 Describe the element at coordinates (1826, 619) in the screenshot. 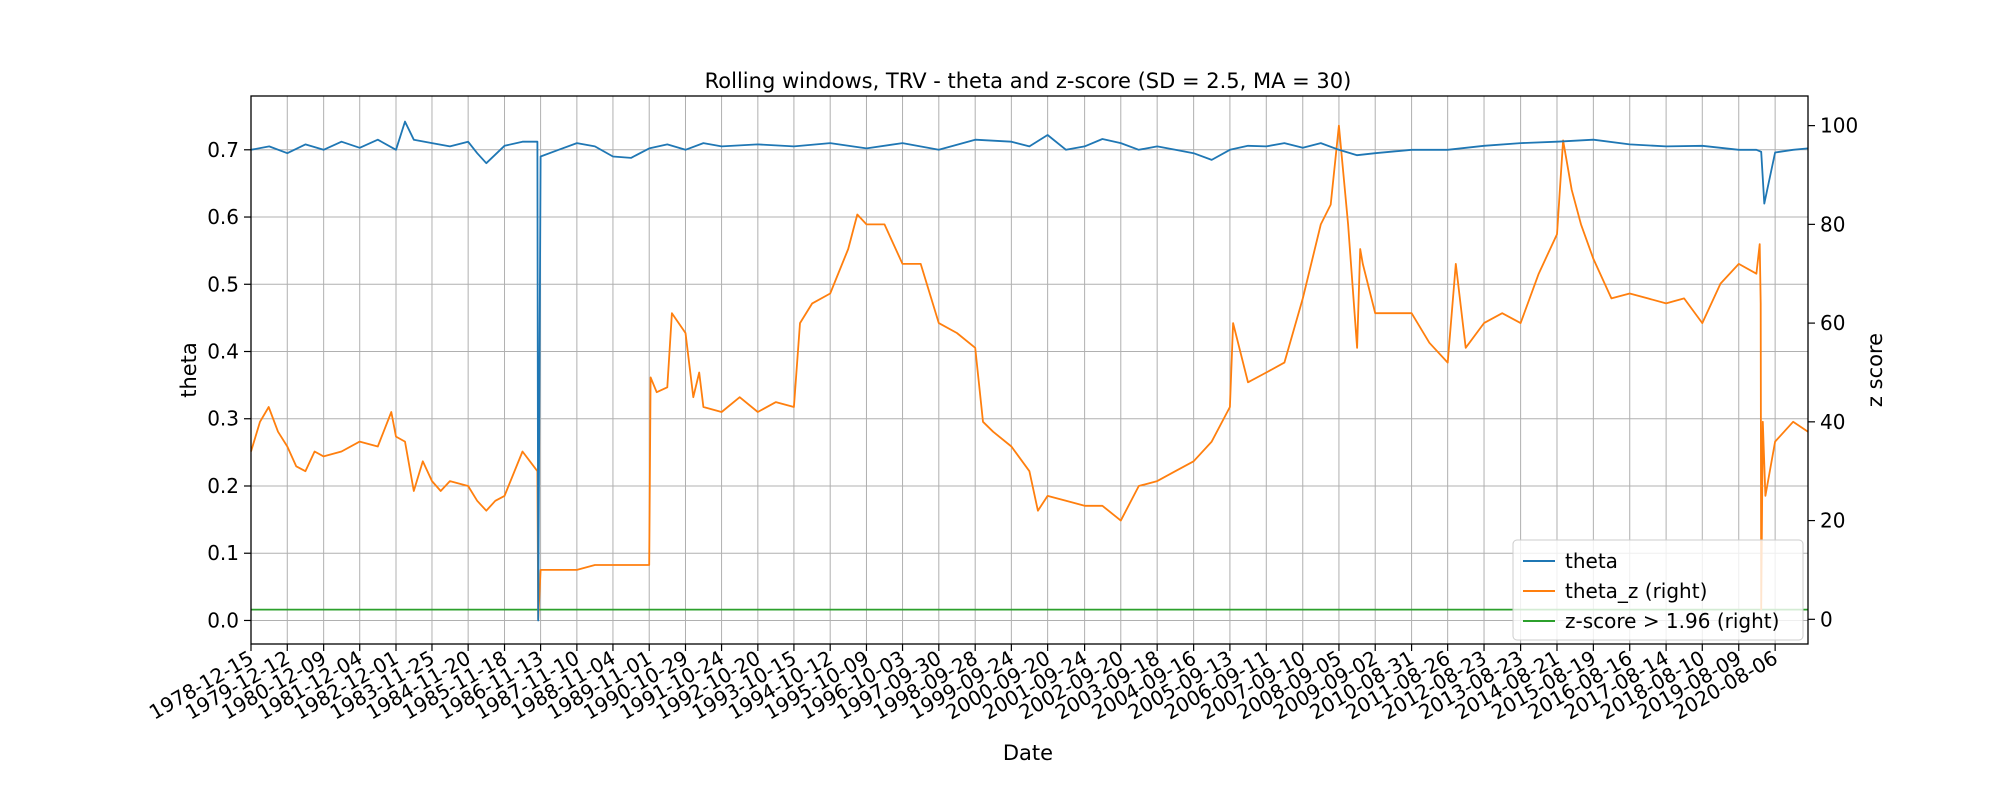

I see `y-right-tick-label: 0` at that location.